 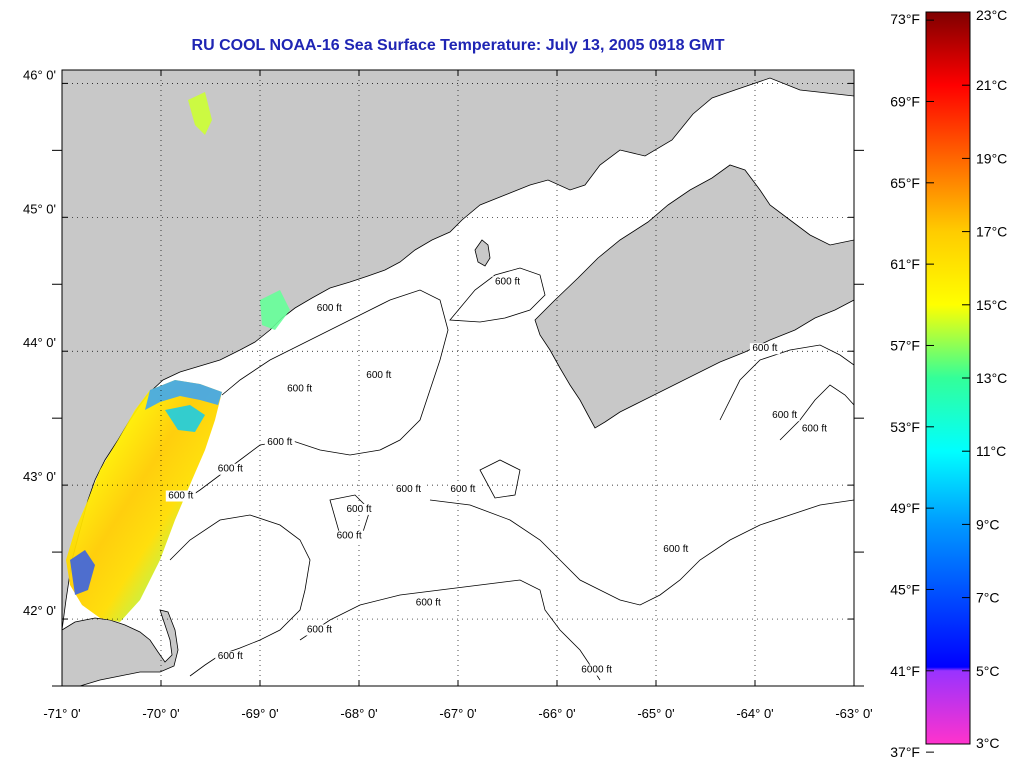 What do you see at coordinates (482, 253) in the screenshot?
I see `land-island` at bounding box center [482, 253].